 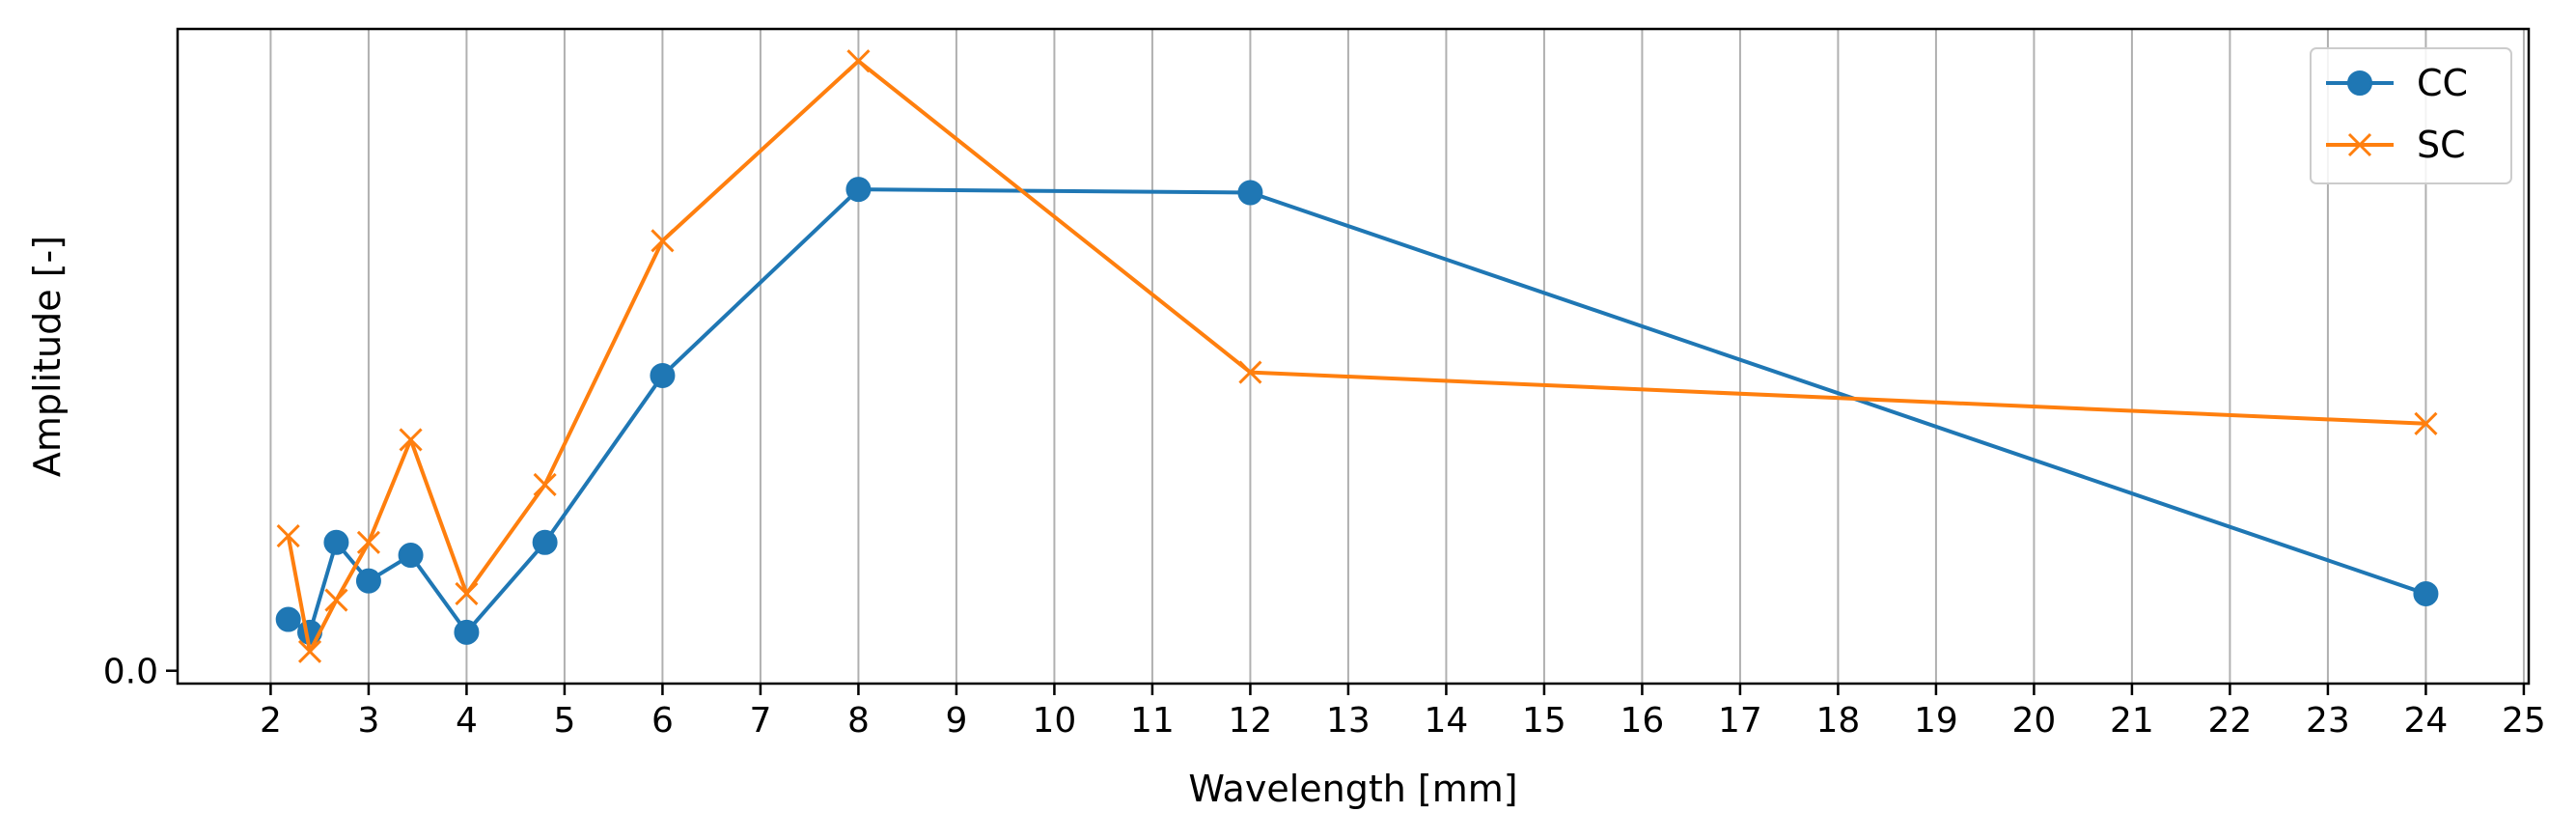 What do you see at coordinates (1251, 721) in the screenshot?
I see `x-tick-label: 12` at bounding box center [1251, 721].